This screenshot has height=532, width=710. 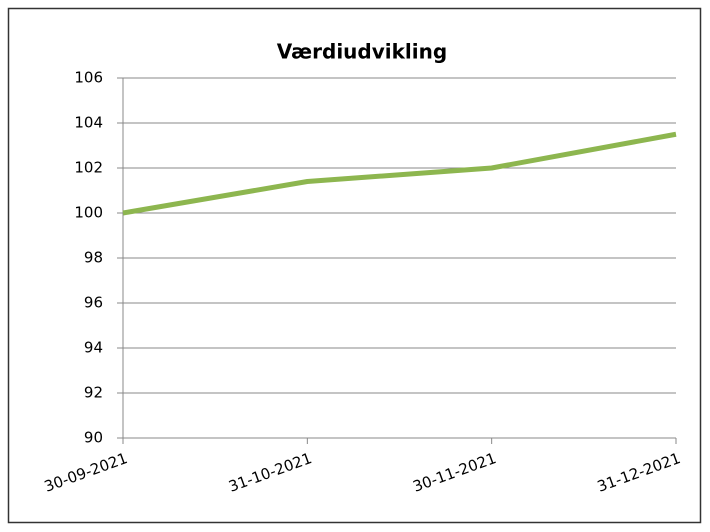 What do you see at coordinates (88, 78) in the screenshot?
I see `y-tick-label: 106` at bounding box center [88, 78].